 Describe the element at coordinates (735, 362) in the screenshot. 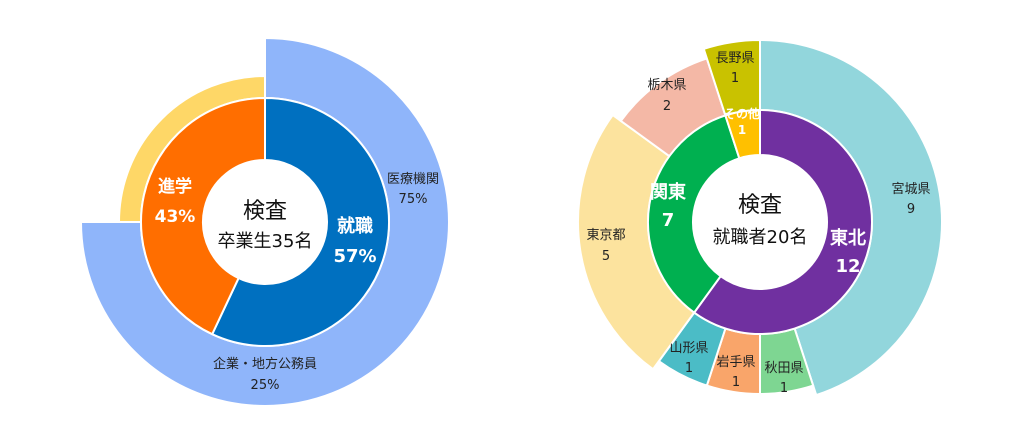

I see `outer-segment-label: 岩手県` at that location.